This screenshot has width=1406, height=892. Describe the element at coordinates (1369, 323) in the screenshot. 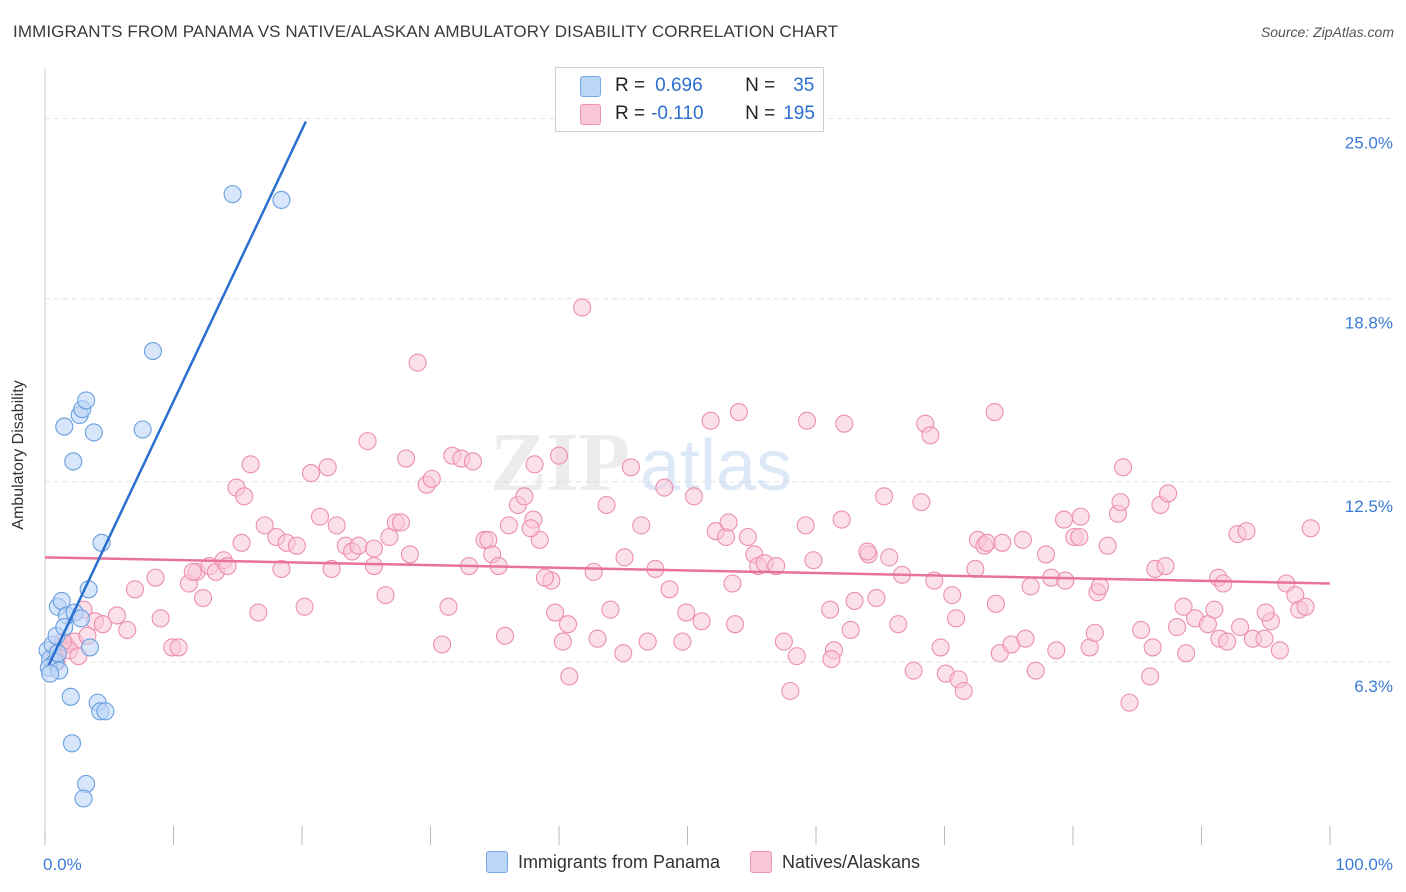

I see `y-tick-label: 18.8%` at that location.